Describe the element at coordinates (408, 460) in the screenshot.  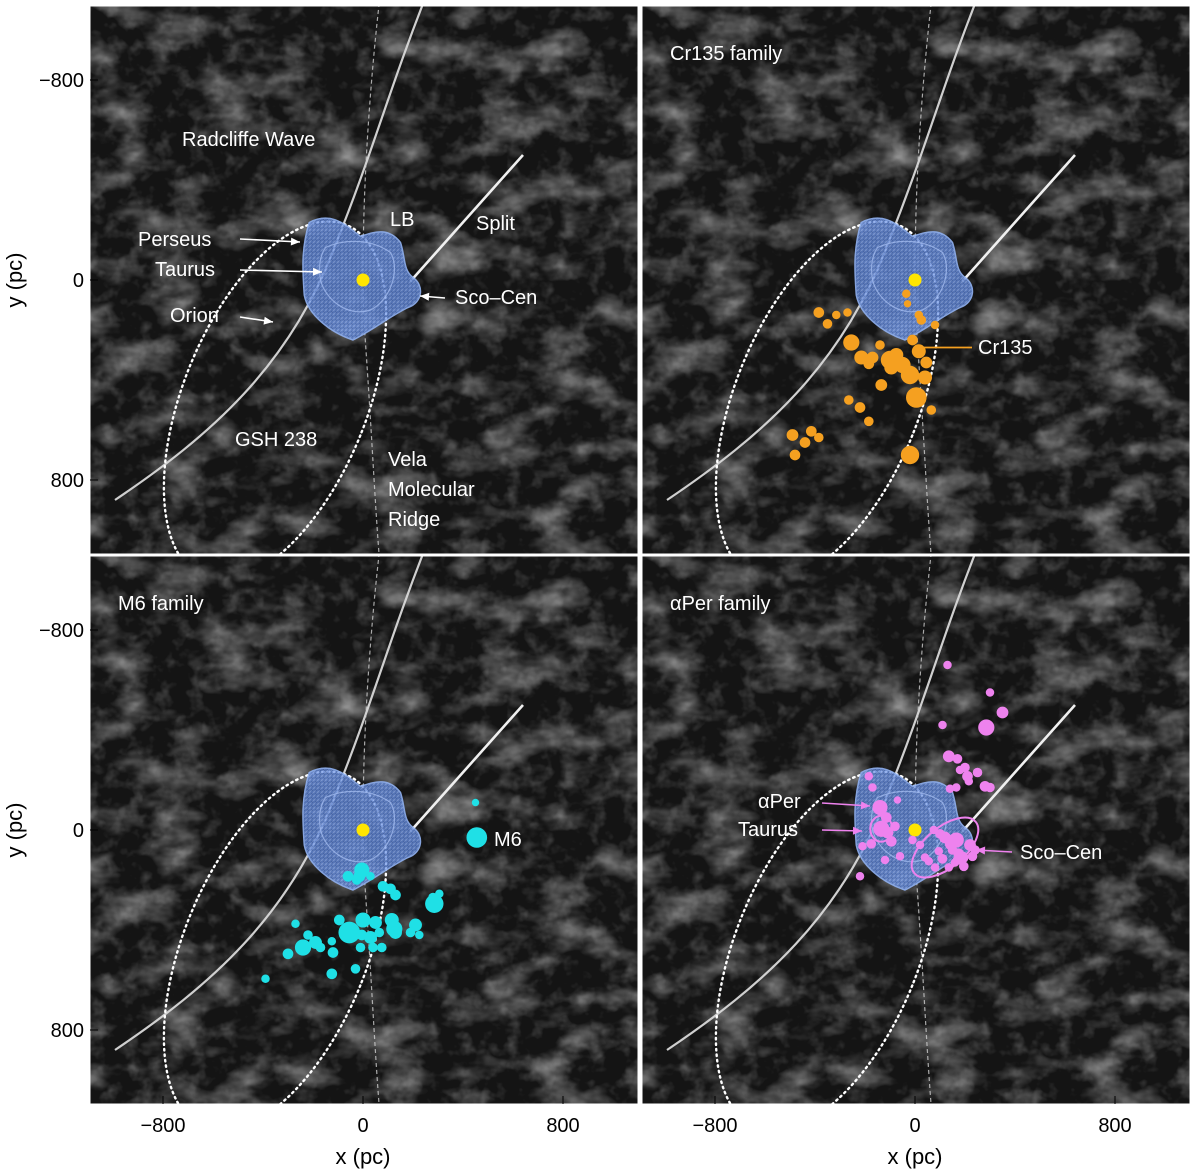
I see `label-vela: Vela` at that location.